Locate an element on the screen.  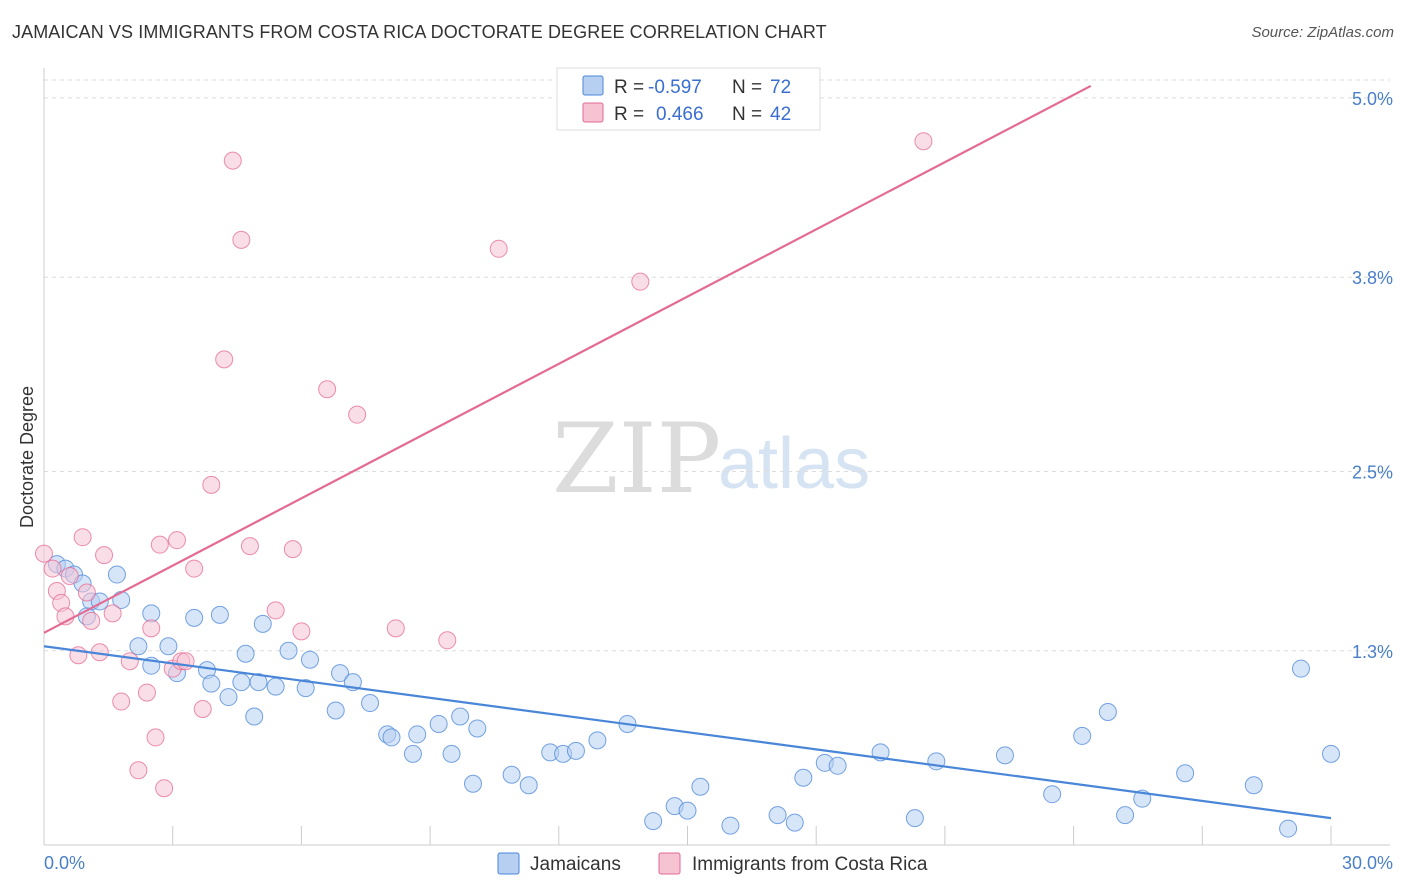
y-tick-label-1: 2.5% is located at coordinates (1372, 472).